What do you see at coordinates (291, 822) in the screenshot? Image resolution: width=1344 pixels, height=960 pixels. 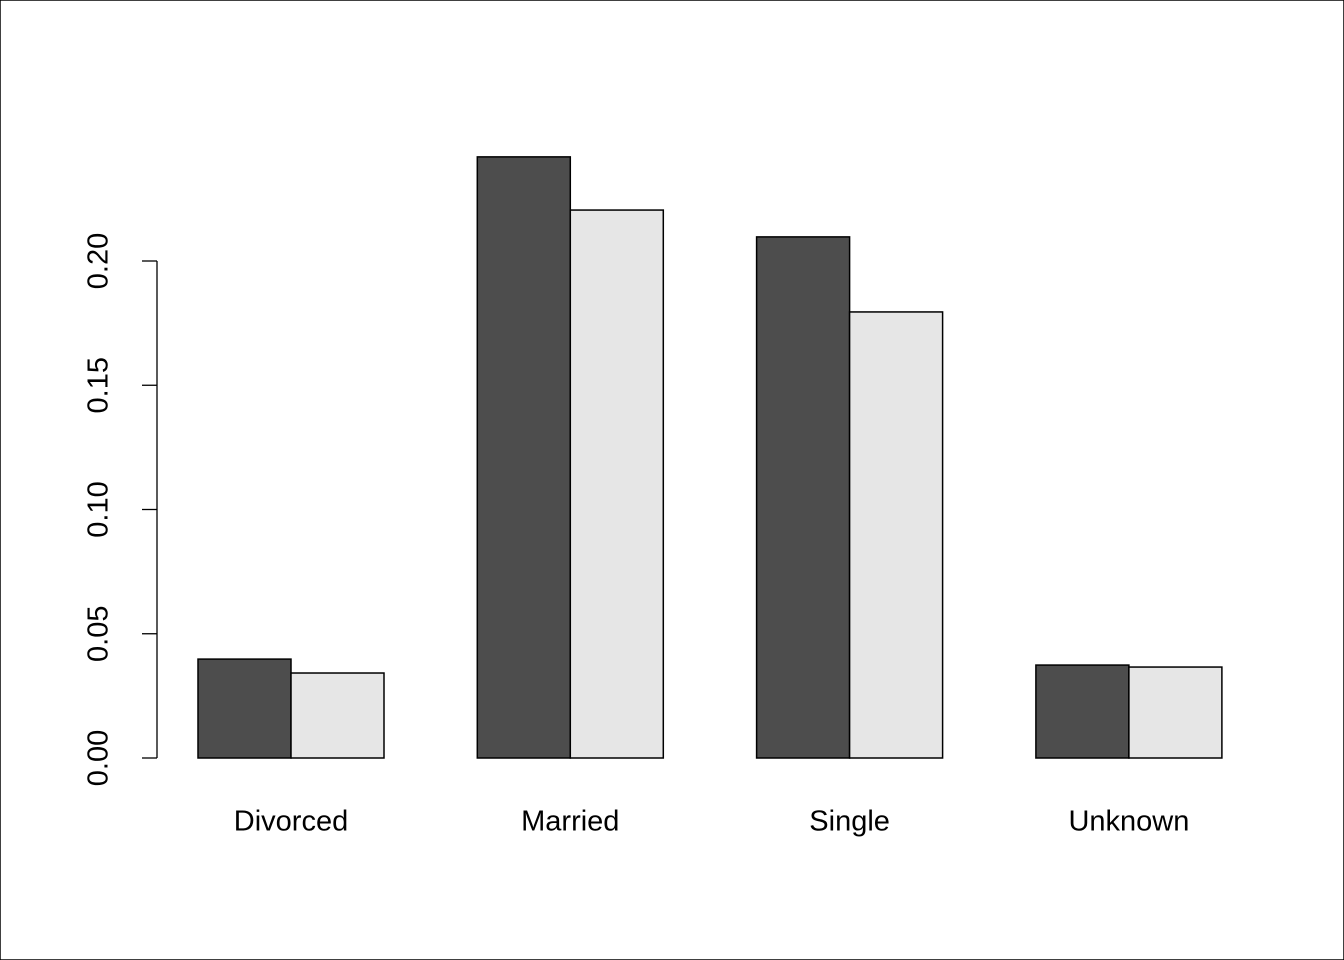 I see `x-tick-label: Divorced` at bounding box center [291, 822].